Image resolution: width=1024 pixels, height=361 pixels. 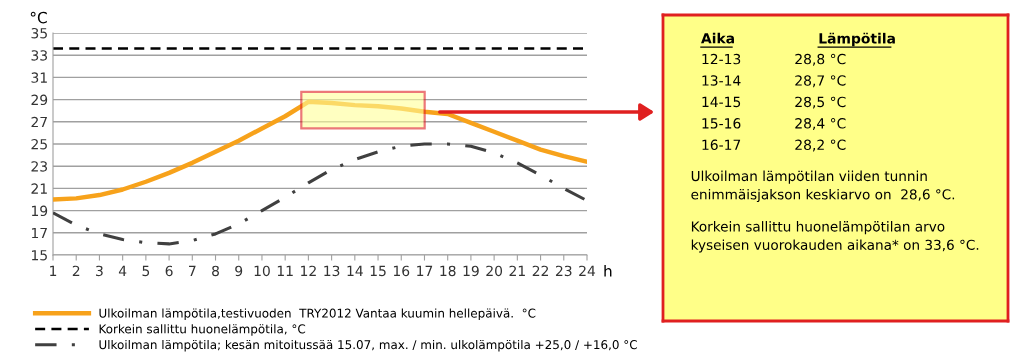 What do you see at coordinates (774, 124) in the screenshot?
I see `text: 15-16 28,4 °C` at bounding box center [774, 124].